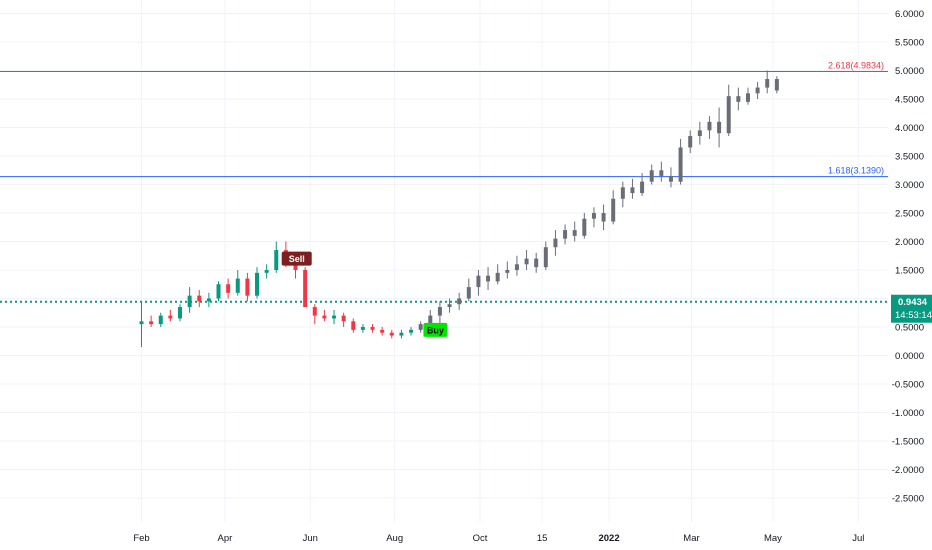 Image resolution: width=932 pixels, height=550 pixels. What do you see at coordinates (909, 43) in the screenshot?
I see `y-tick-label: 5.5000` at bounding box center [909, 43].